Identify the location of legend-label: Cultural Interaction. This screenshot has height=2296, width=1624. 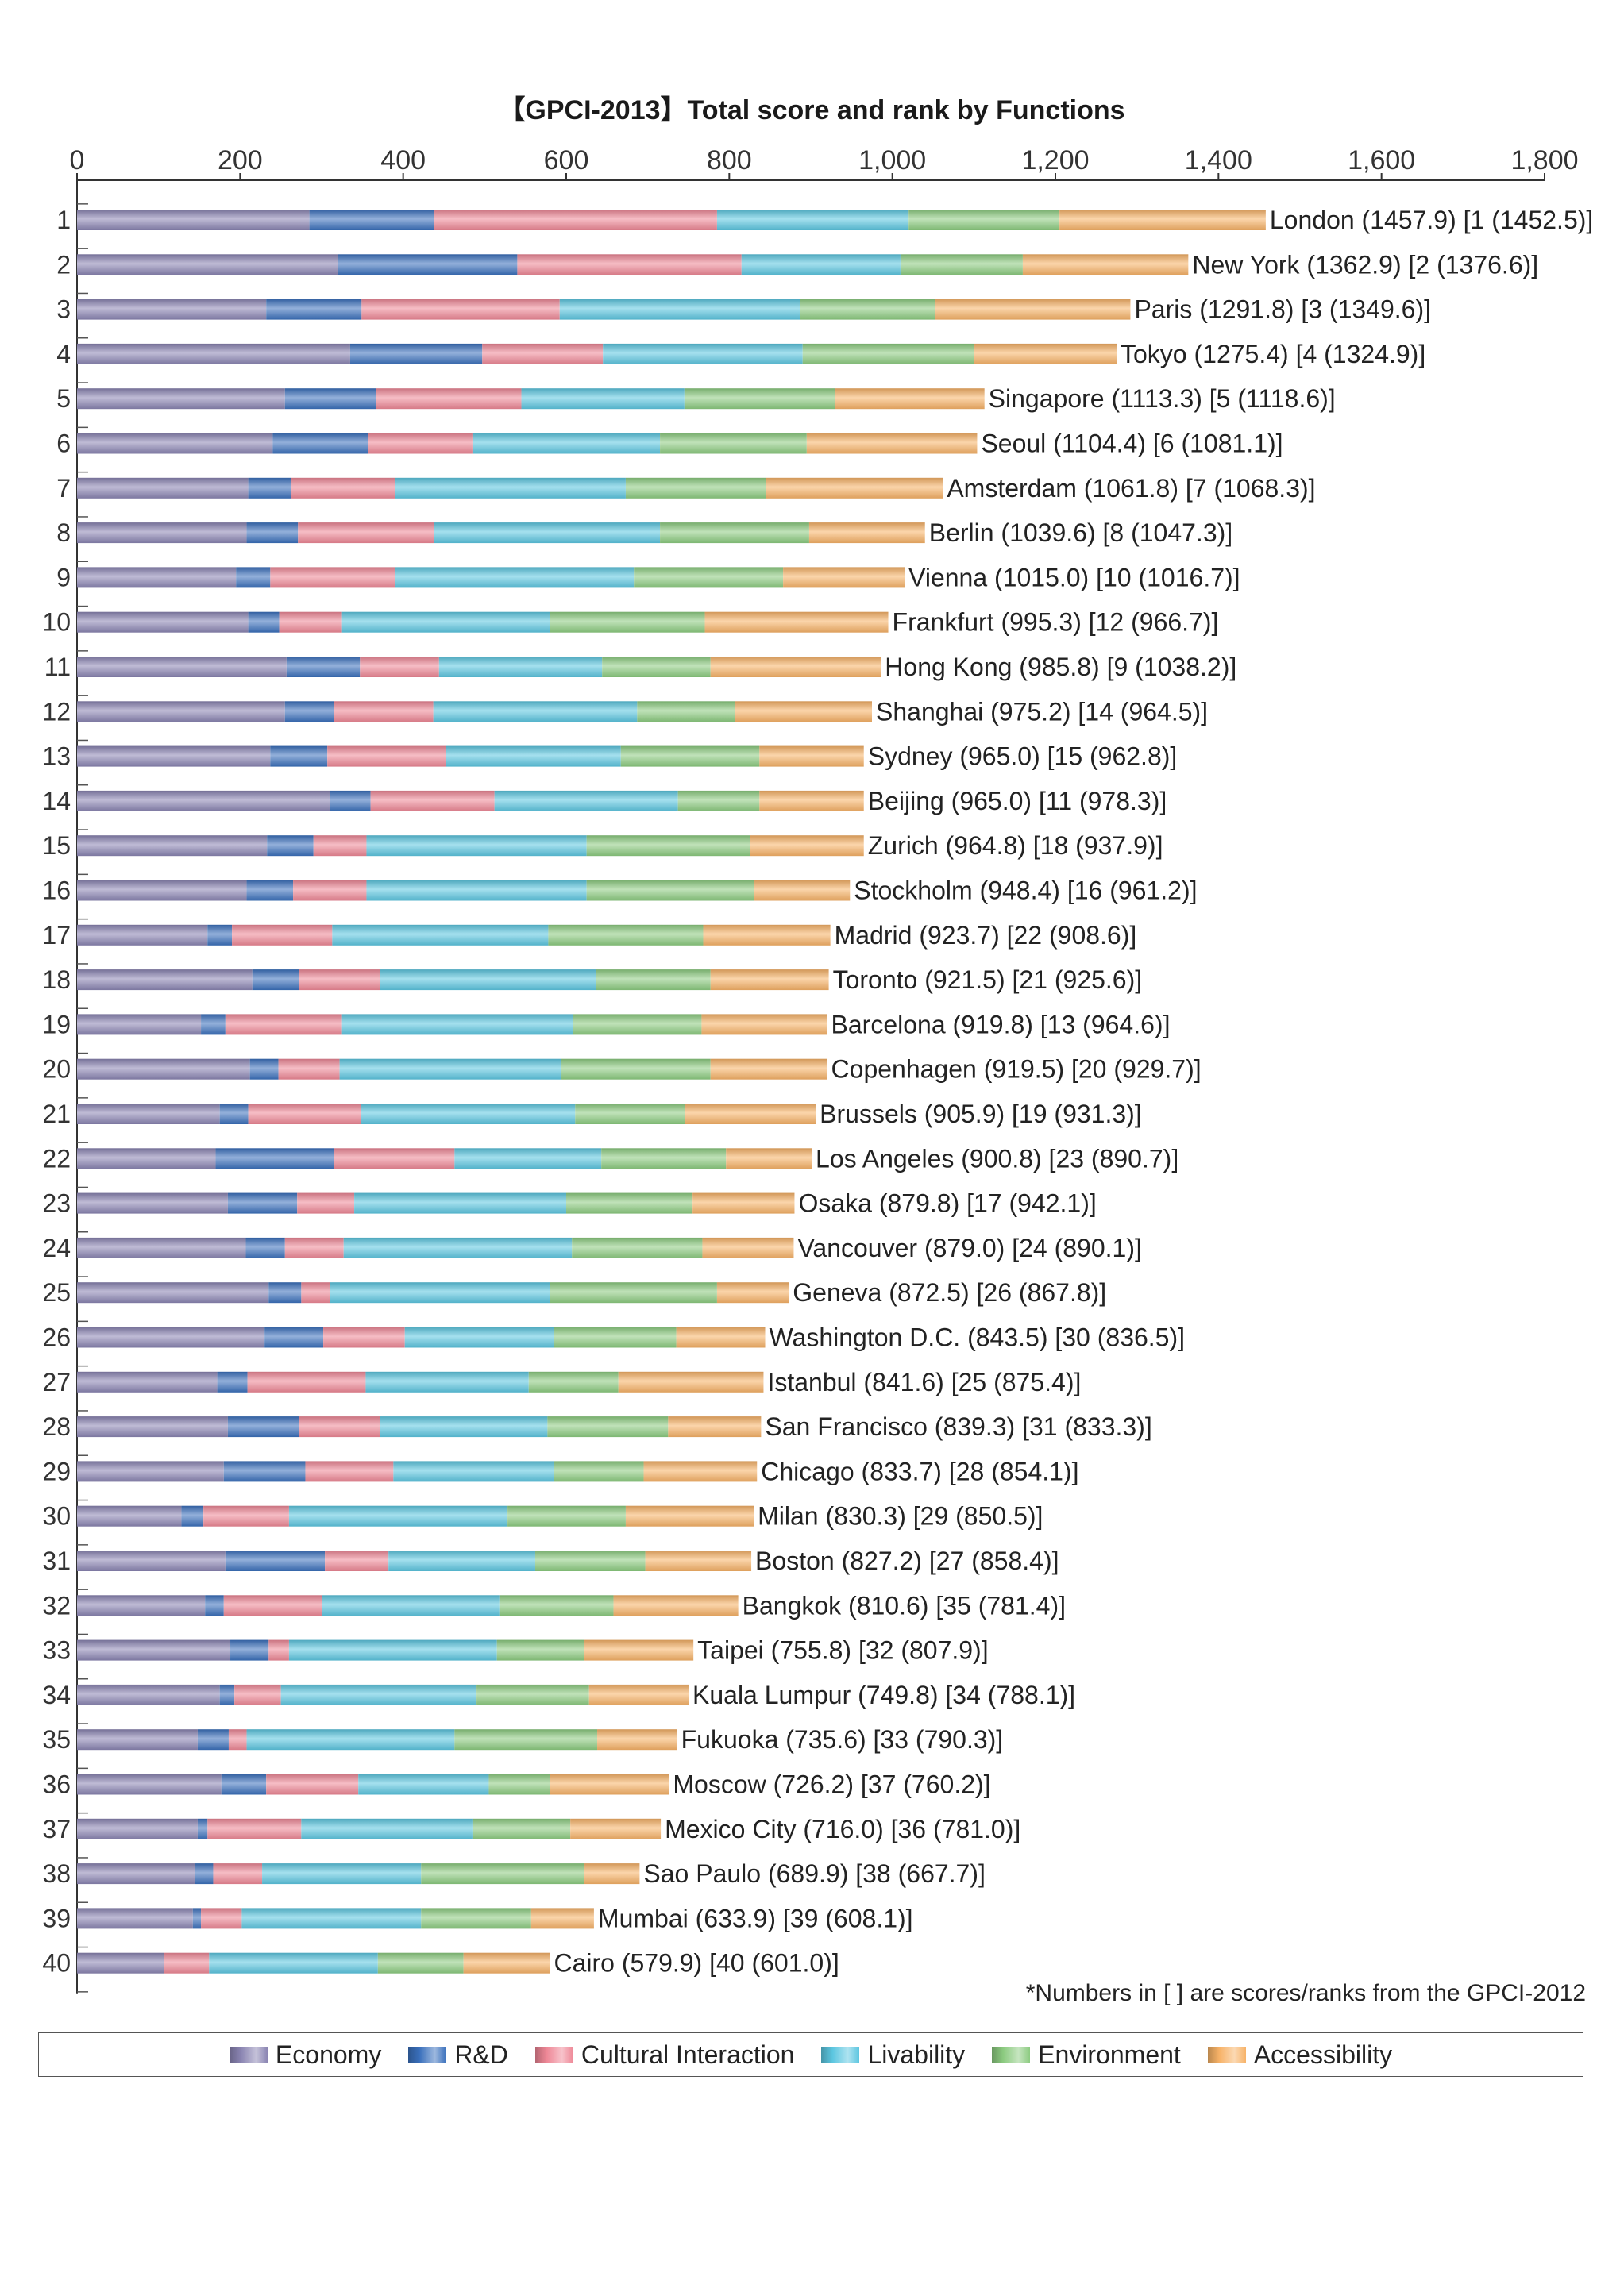
(688, 2054).